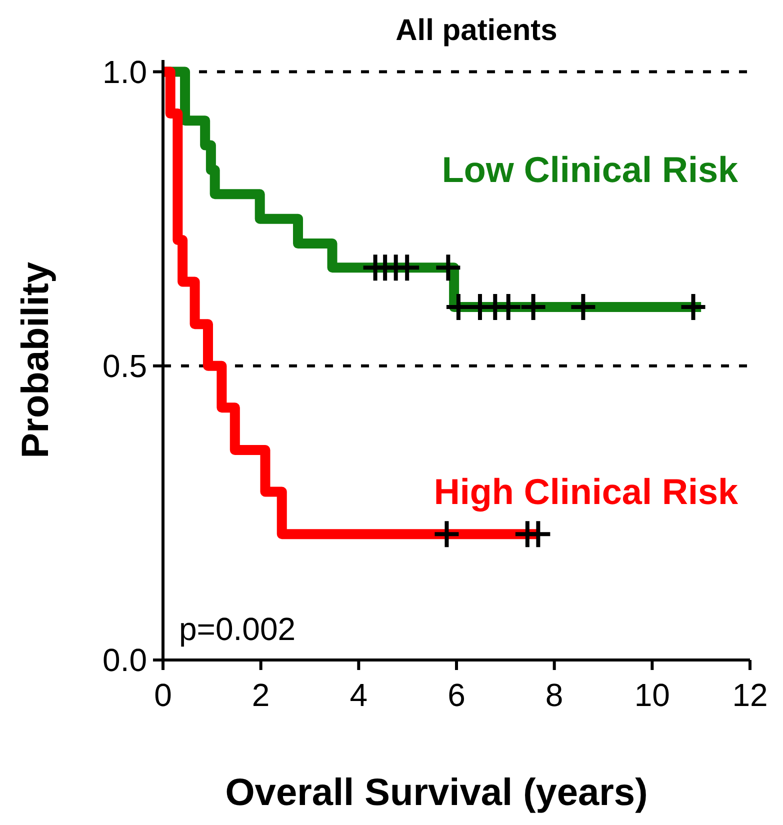 The width and height of the screenshot is (783, 825). Describe the element at coordinates (261, 695) in the screenshot. I see `x-tick-label: 2` at that location.